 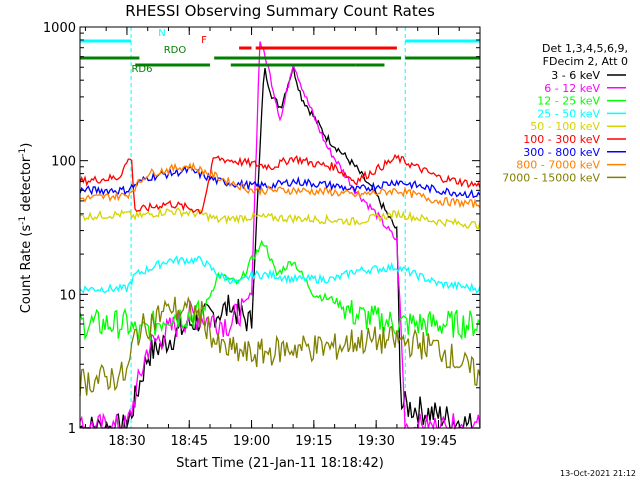 I want to click on legend-entry-label: 300 - 800 keV, so click(x=561, y=152).